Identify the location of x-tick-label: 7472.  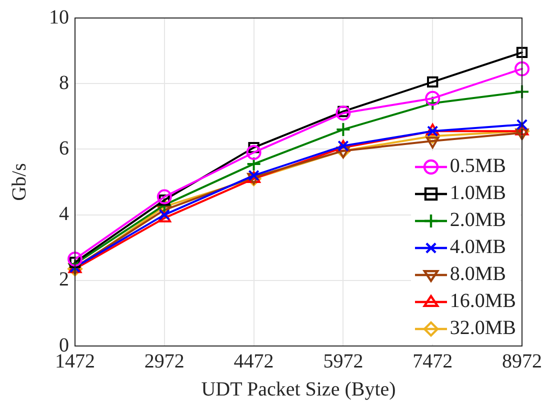
(432, 361).